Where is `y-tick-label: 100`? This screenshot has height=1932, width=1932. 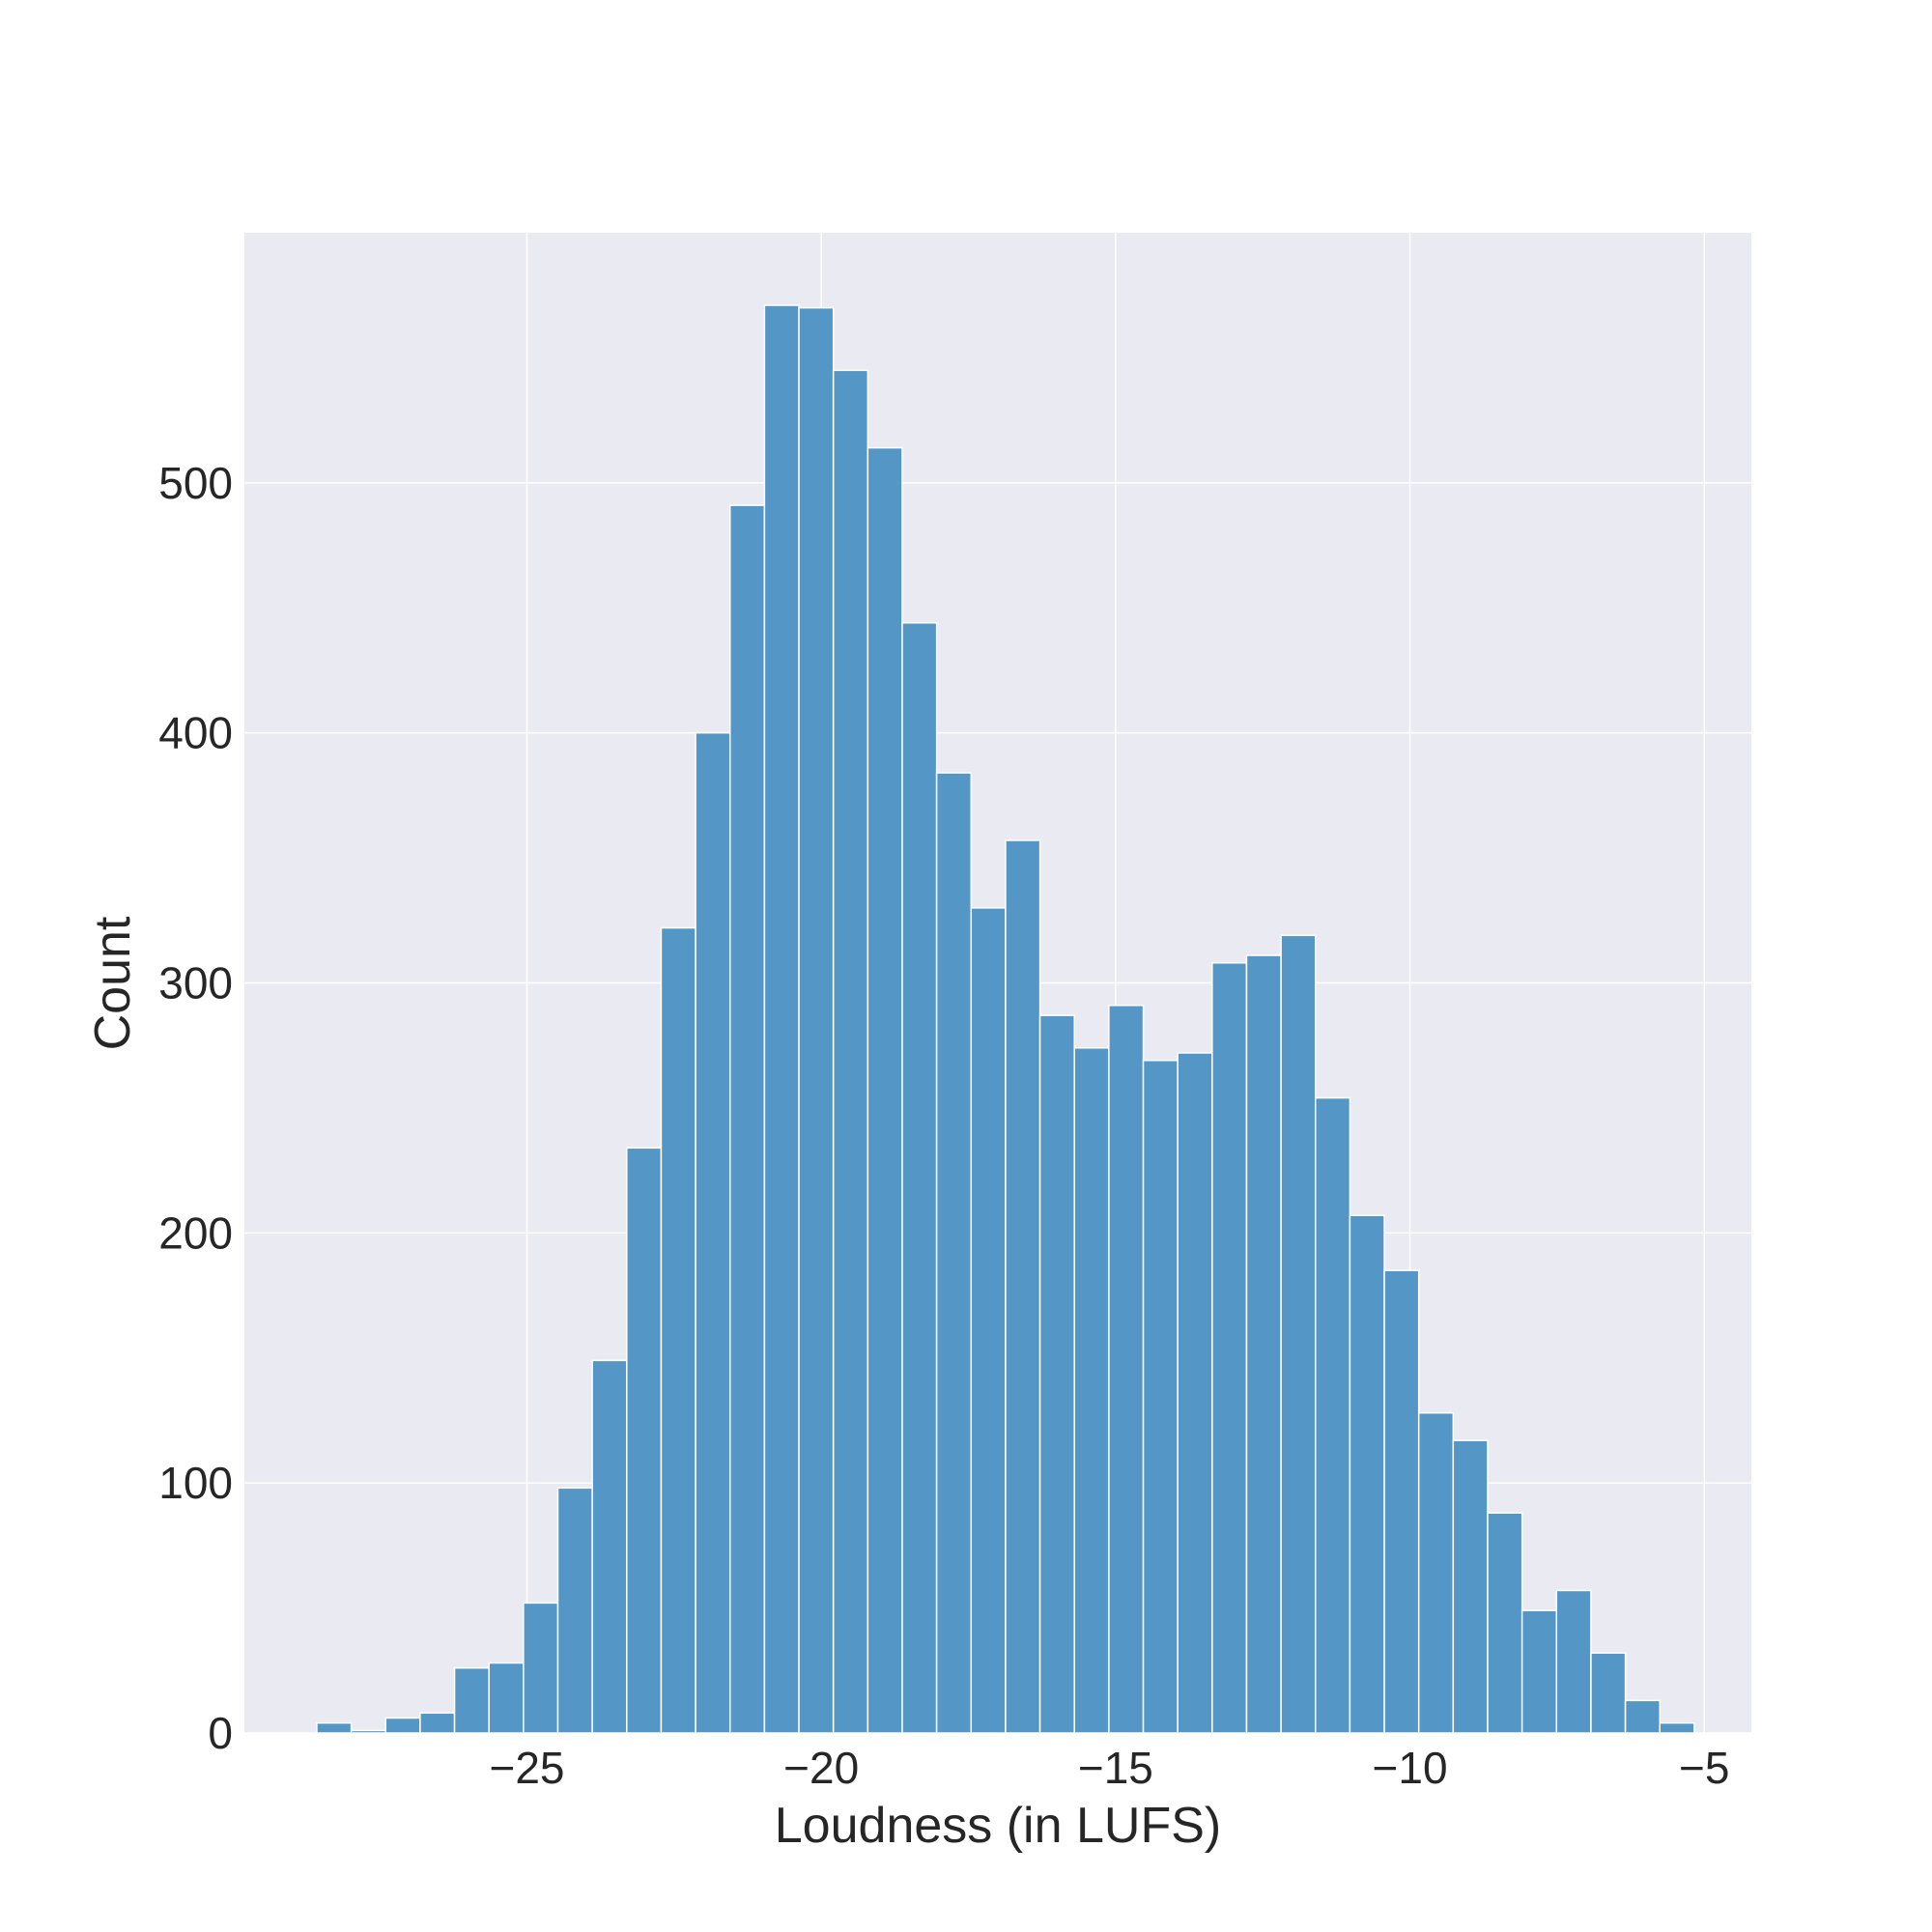 y-tick-label: 100 is located at coordinates (195, 1483).